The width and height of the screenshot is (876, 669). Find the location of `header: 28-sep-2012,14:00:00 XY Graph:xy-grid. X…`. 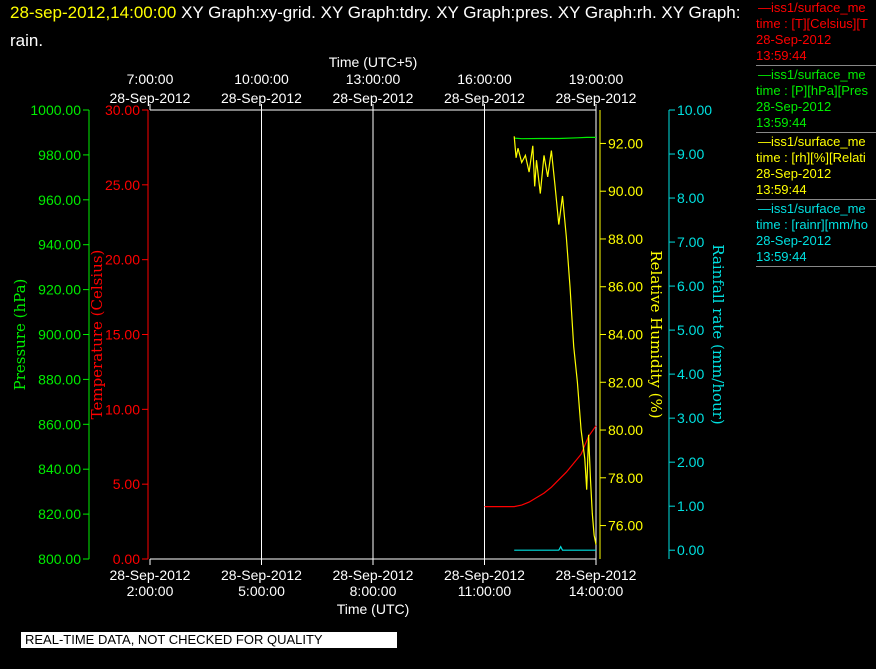

header: 28-sep-2012,14:00:00 XY Graph:xy-grid. X… is located at coordinates (375, 26).